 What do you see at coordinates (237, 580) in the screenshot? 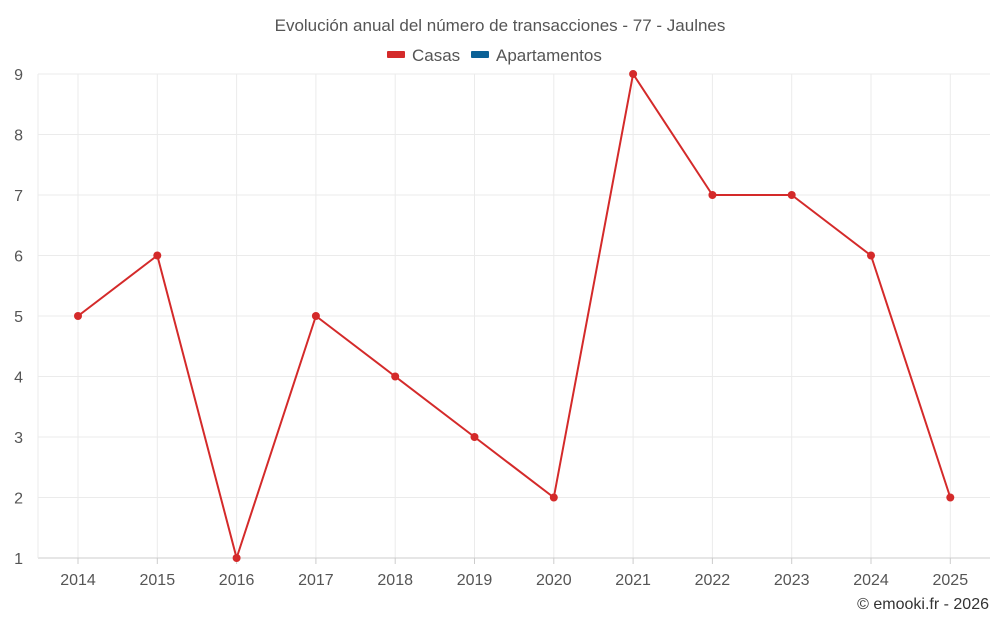
I see `x-tick-label: 2016` at bounding box center [237, 580].